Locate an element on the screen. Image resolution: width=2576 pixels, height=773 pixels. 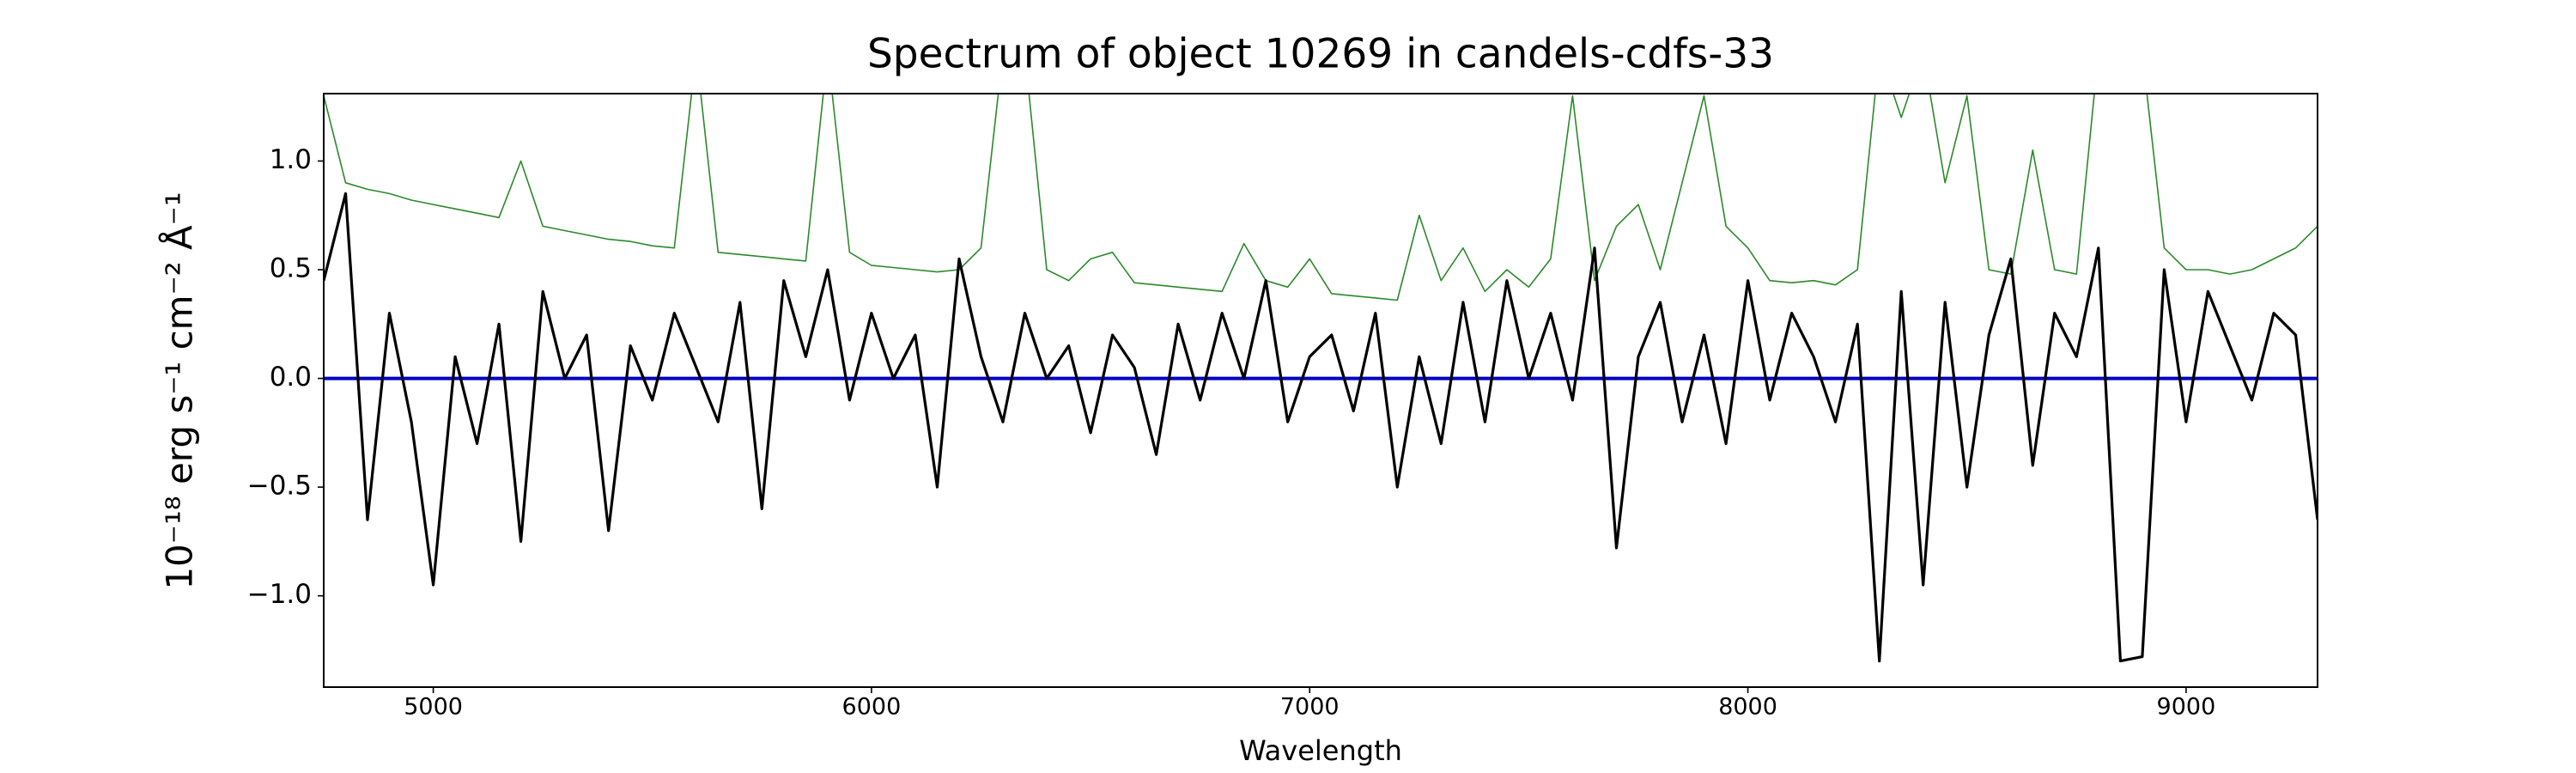
y-tick-label: 0.5 is located at coordinates (291, 268).